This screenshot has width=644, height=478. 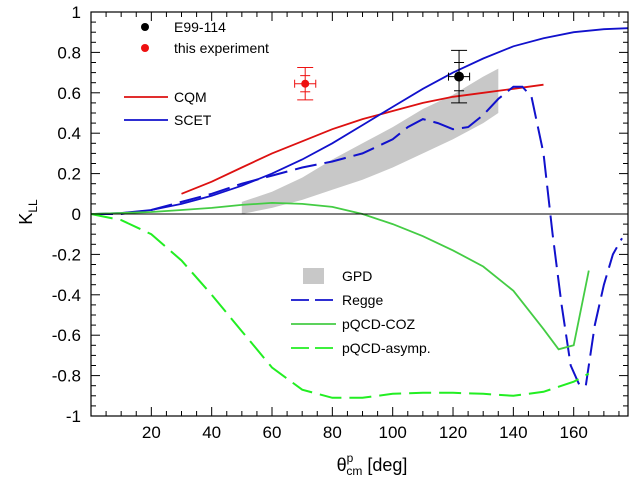 I want to click on legend-label-pqcd-asymp: pQCD-asymp., so click(x=386, y=348).